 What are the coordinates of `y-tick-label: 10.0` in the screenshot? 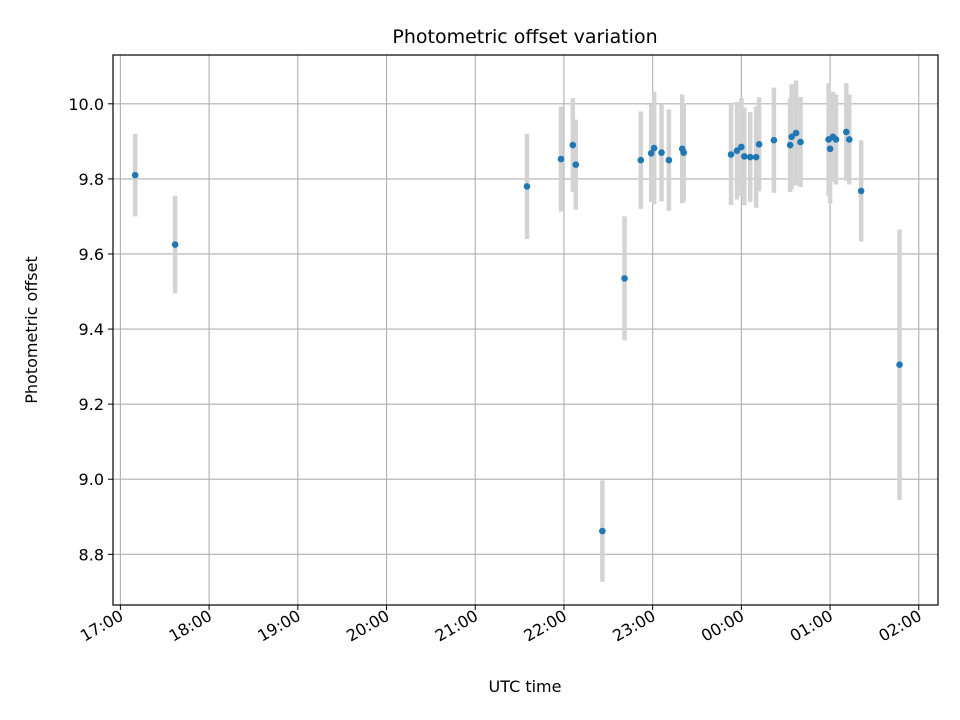 It's located at (86, 104).